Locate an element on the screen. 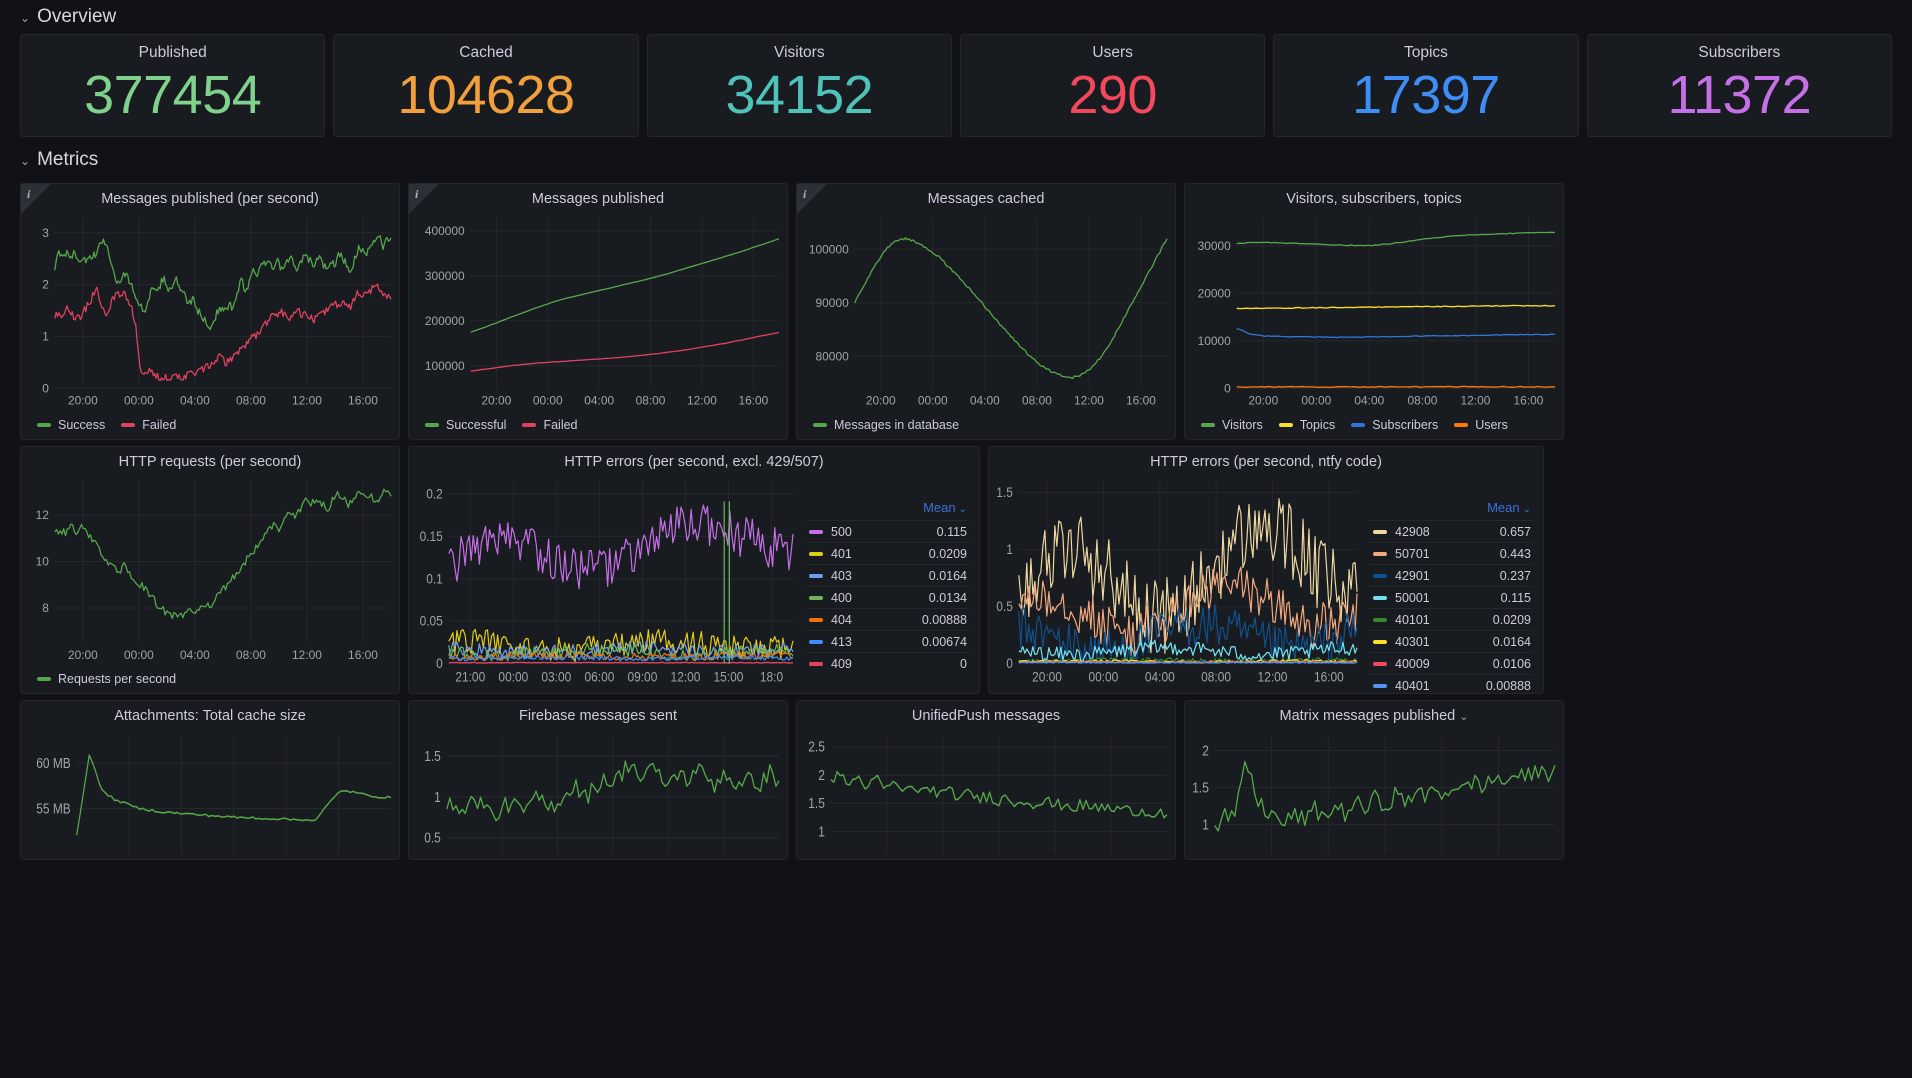 Image resolution: width=1912 pixels, height=1078 pixels. legend-item: Success is located at coordinates (71, 425).